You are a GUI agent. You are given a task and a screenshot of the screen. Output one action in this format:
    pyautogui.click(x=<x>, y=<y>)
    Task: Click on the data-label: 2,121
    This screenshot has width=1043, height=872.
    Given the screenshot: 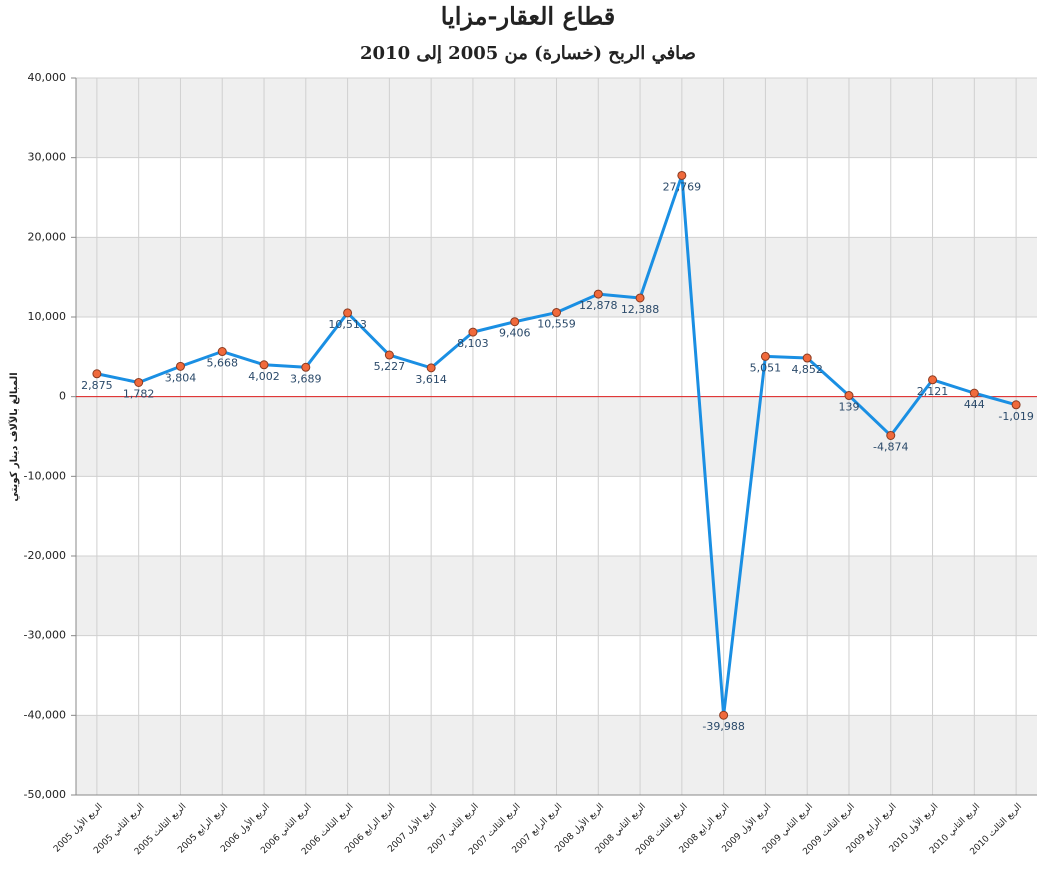 What is the action you would take?
    pyautogui.click(x=933, y=391)
    